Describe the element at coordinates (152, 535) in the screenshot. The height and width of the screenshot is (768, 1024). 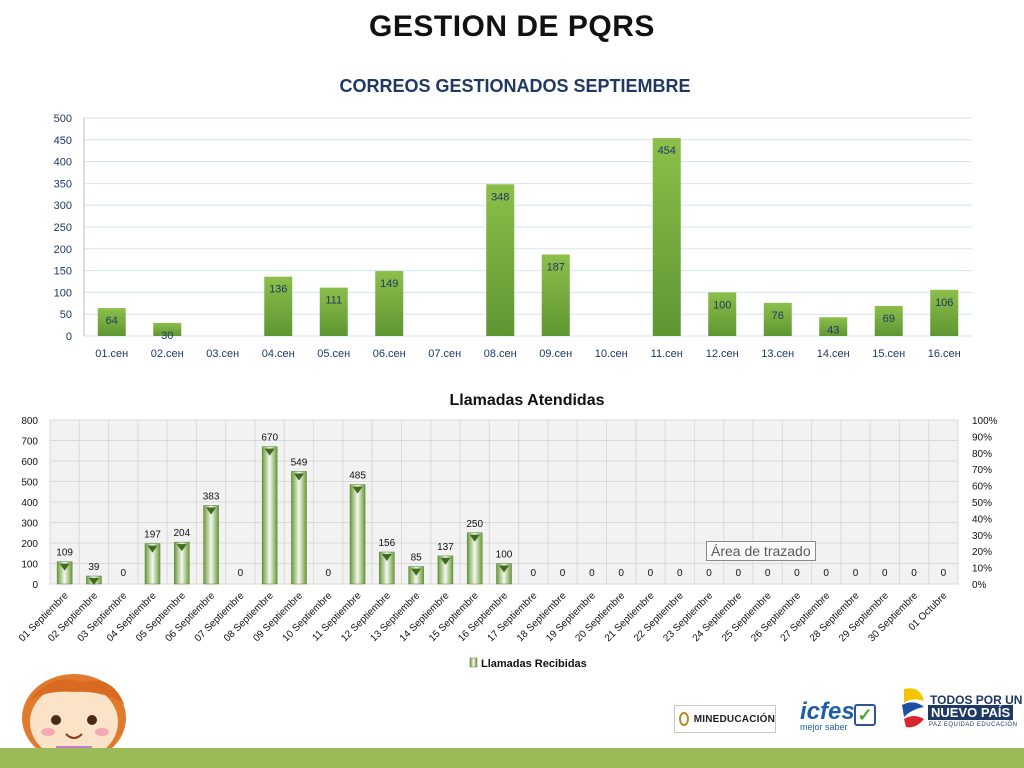
I see `data-label: 197` at that location.